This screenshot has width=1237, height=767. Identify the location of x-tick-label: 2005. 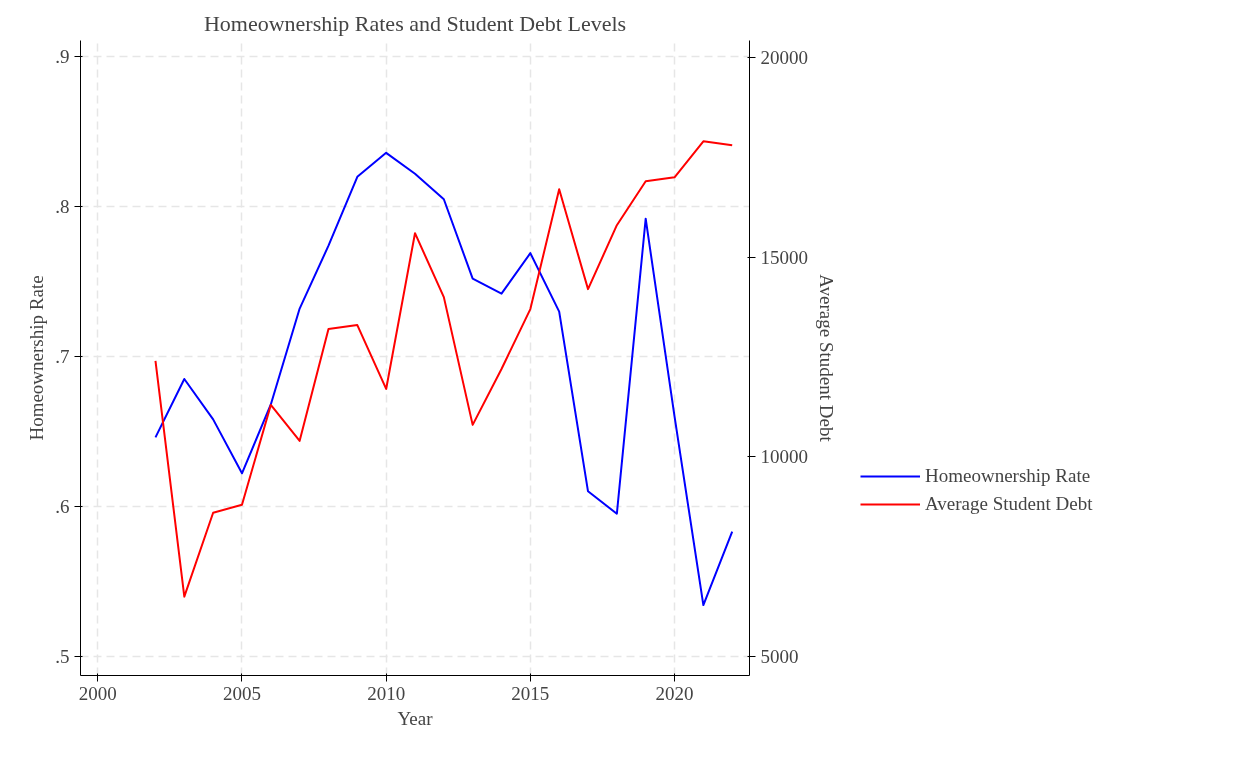
(241, 693).